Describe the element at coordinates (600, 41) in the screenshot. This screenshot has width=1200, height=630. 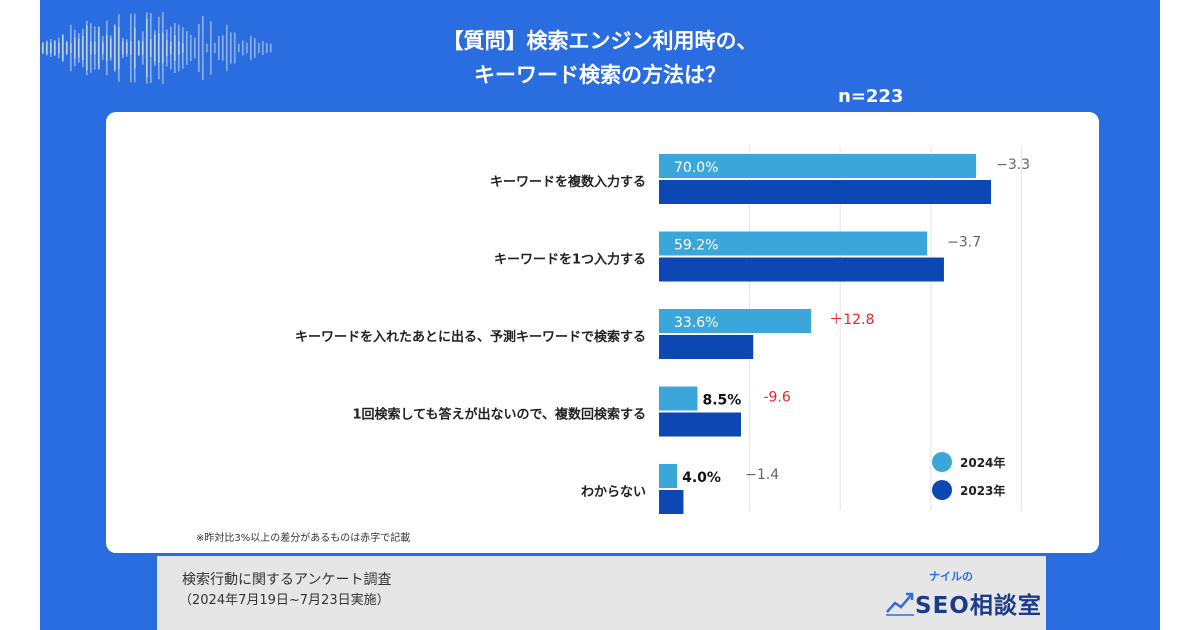
I see `title-line-1: 【質問】検索エンジン利用時の、` at that location.